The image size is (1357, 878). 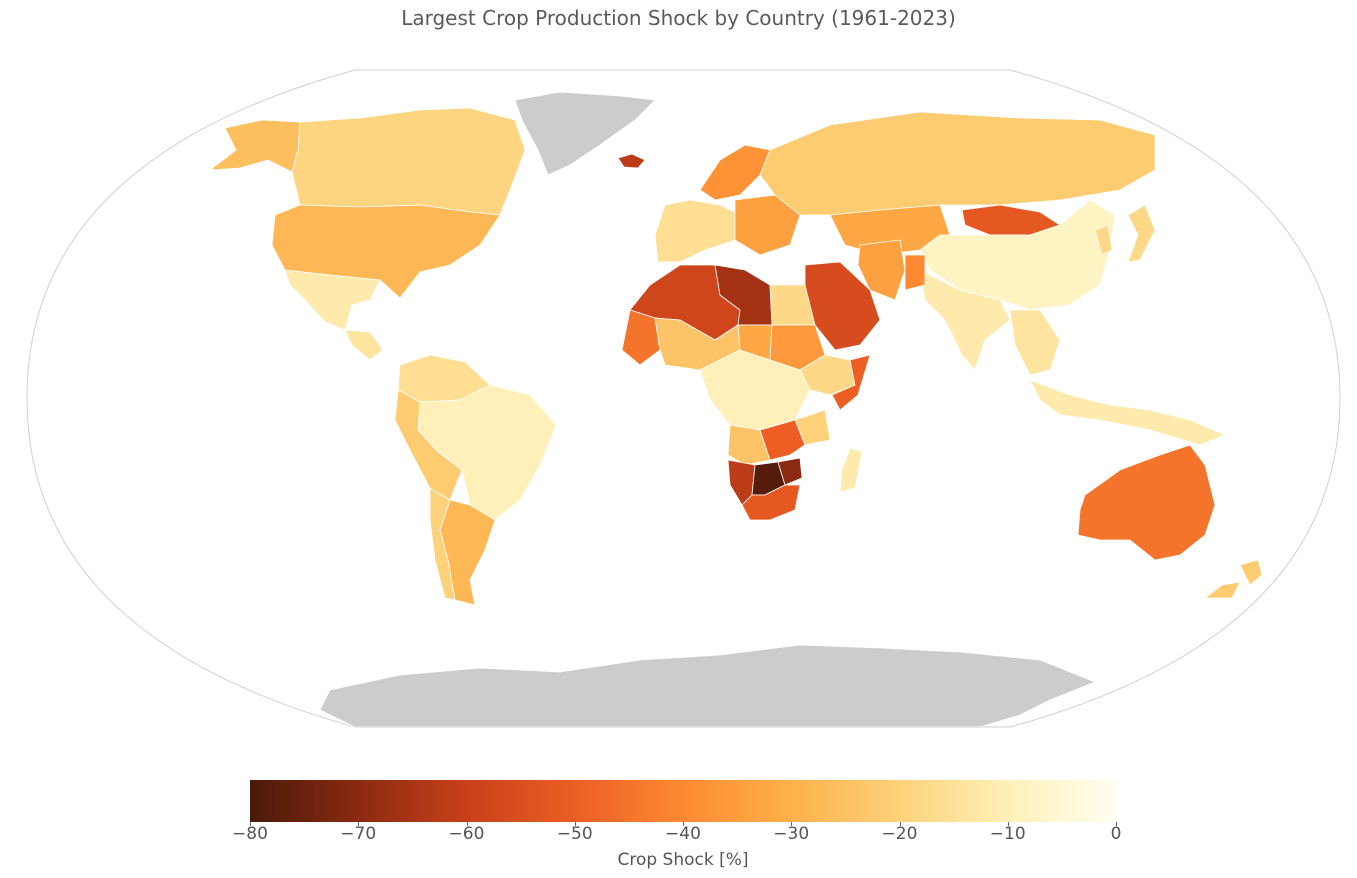 What do you see at coordinates (585, 133) in the screenshot?
I see `region-greenland` at bounding box center [585, 133].